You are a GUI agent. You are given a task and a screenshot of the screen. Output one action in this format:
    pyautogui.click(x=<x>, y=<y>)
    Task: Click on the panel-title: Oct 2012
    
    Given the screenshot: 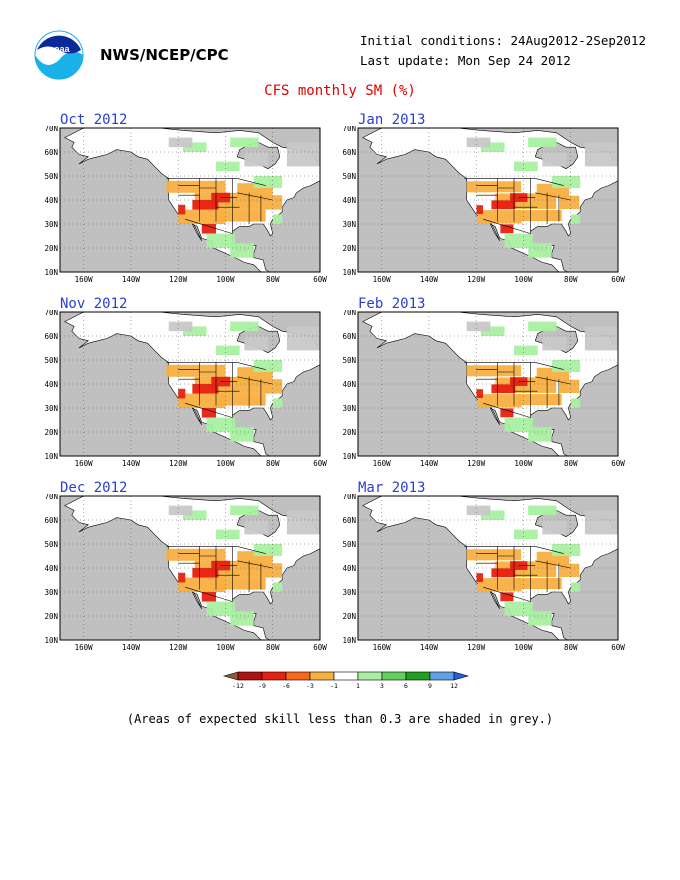 What is the action you would take?
    pyautogui.click(x=94, y=120)
    